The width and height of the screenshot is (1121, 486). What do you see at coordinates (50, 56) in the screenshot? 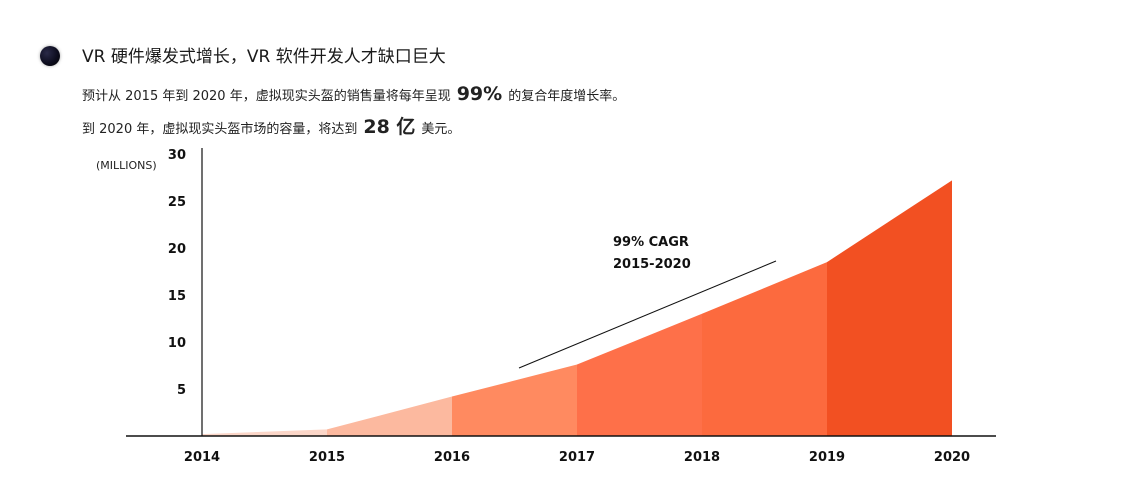
I see `bullet-icon` at bounding box center [50, 56].